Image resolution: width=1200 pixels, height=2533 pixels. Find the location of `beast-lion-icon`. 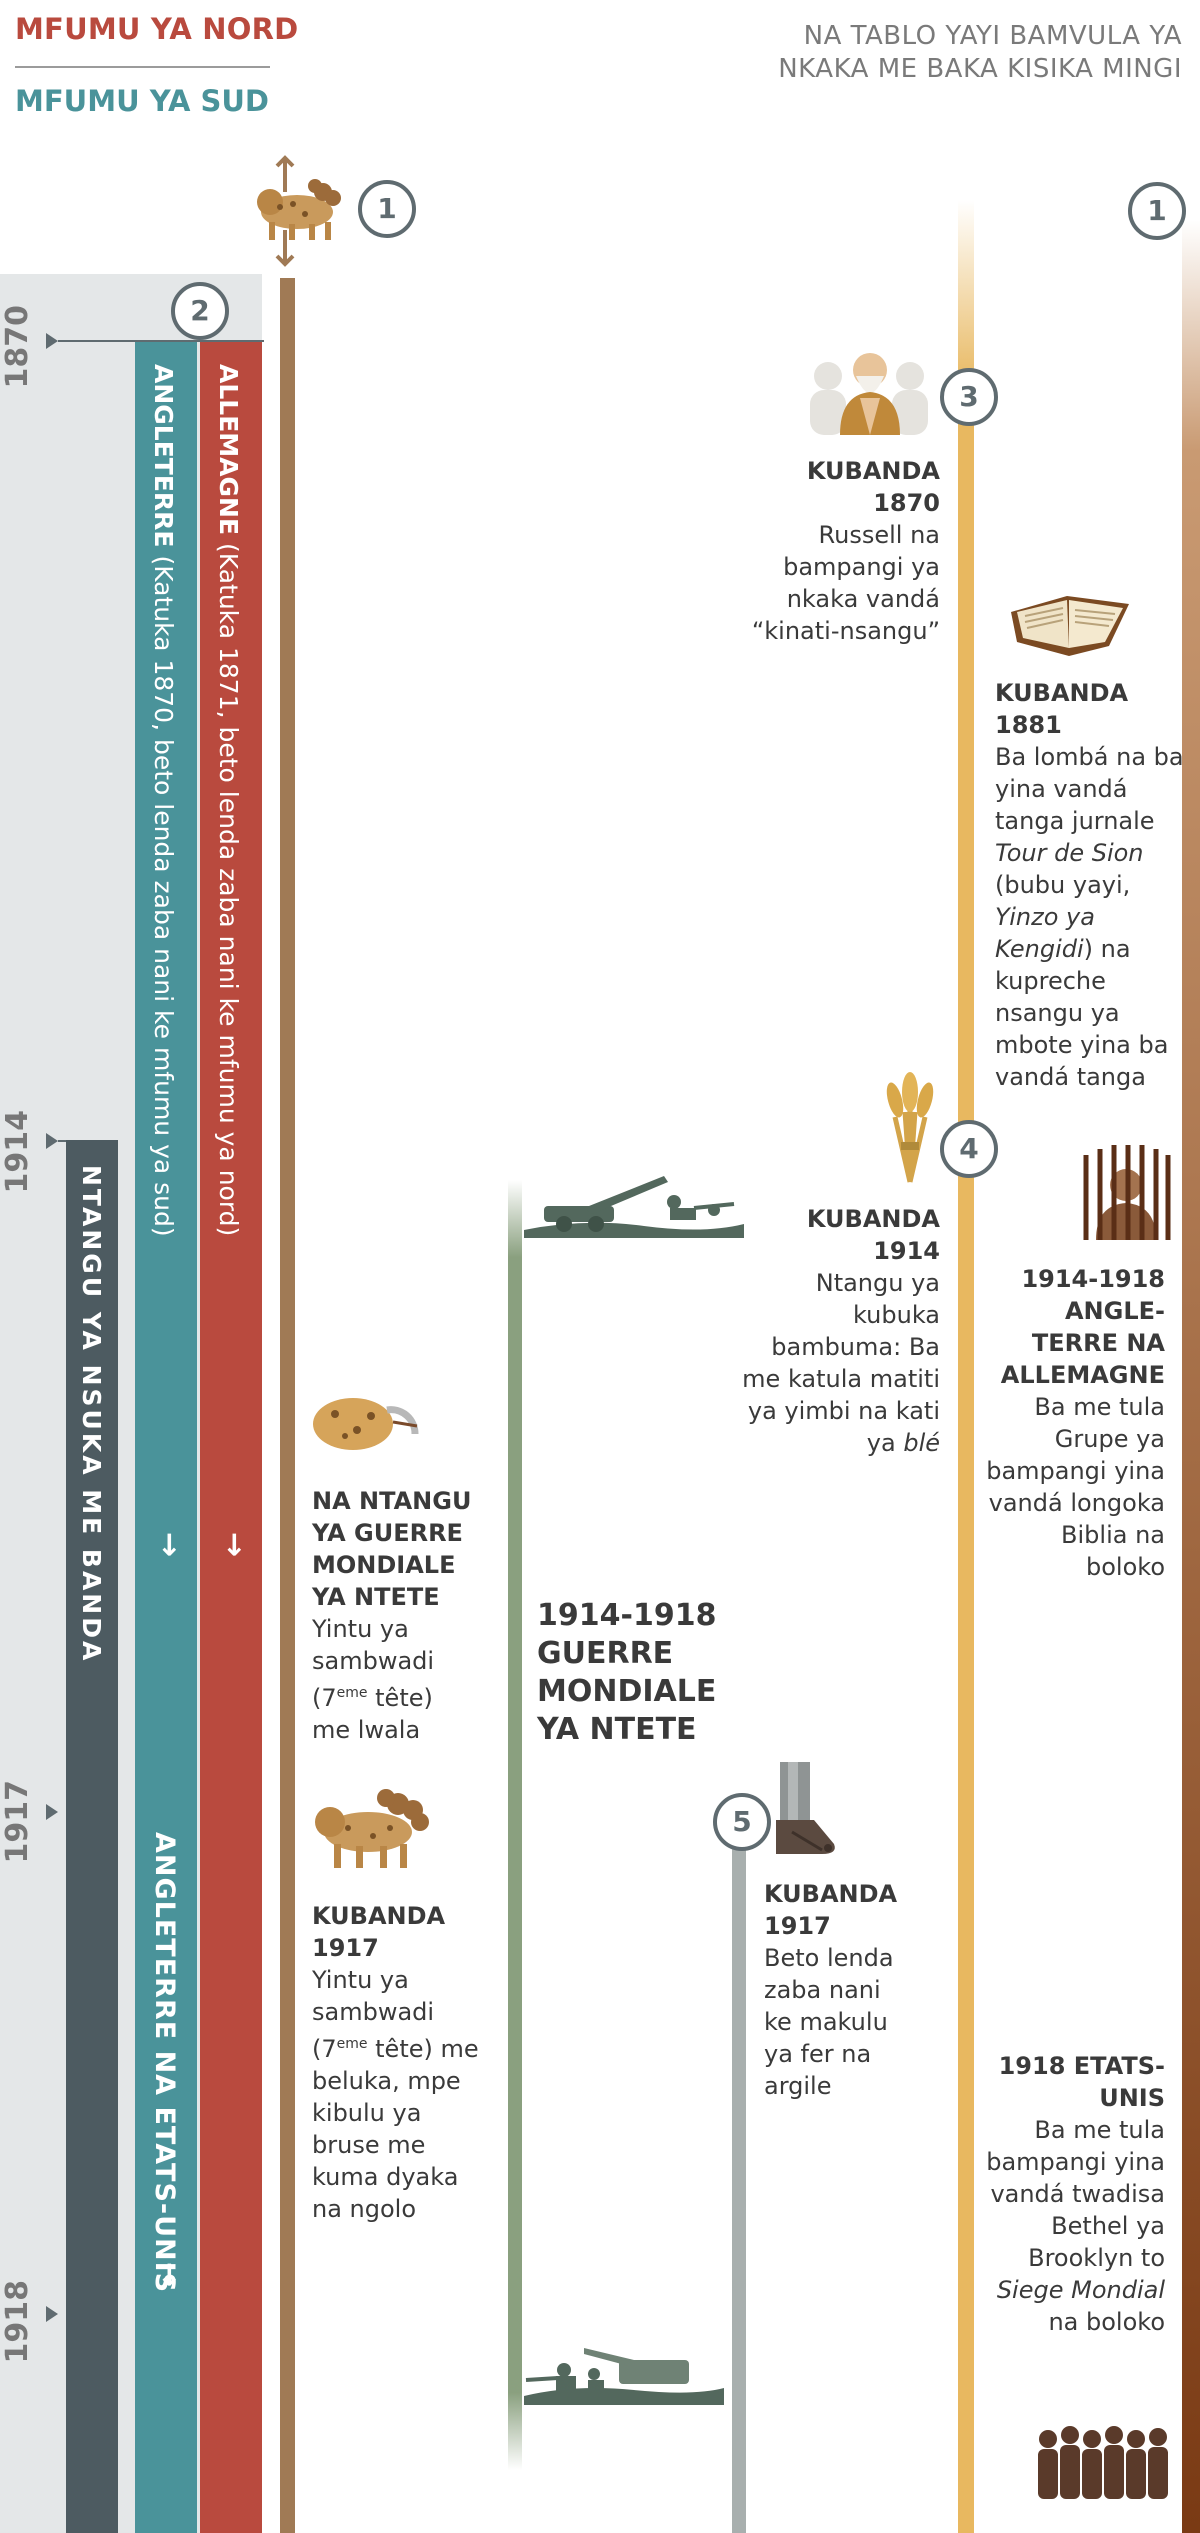

beast-lion-icon is located at coordinates (302, 212).